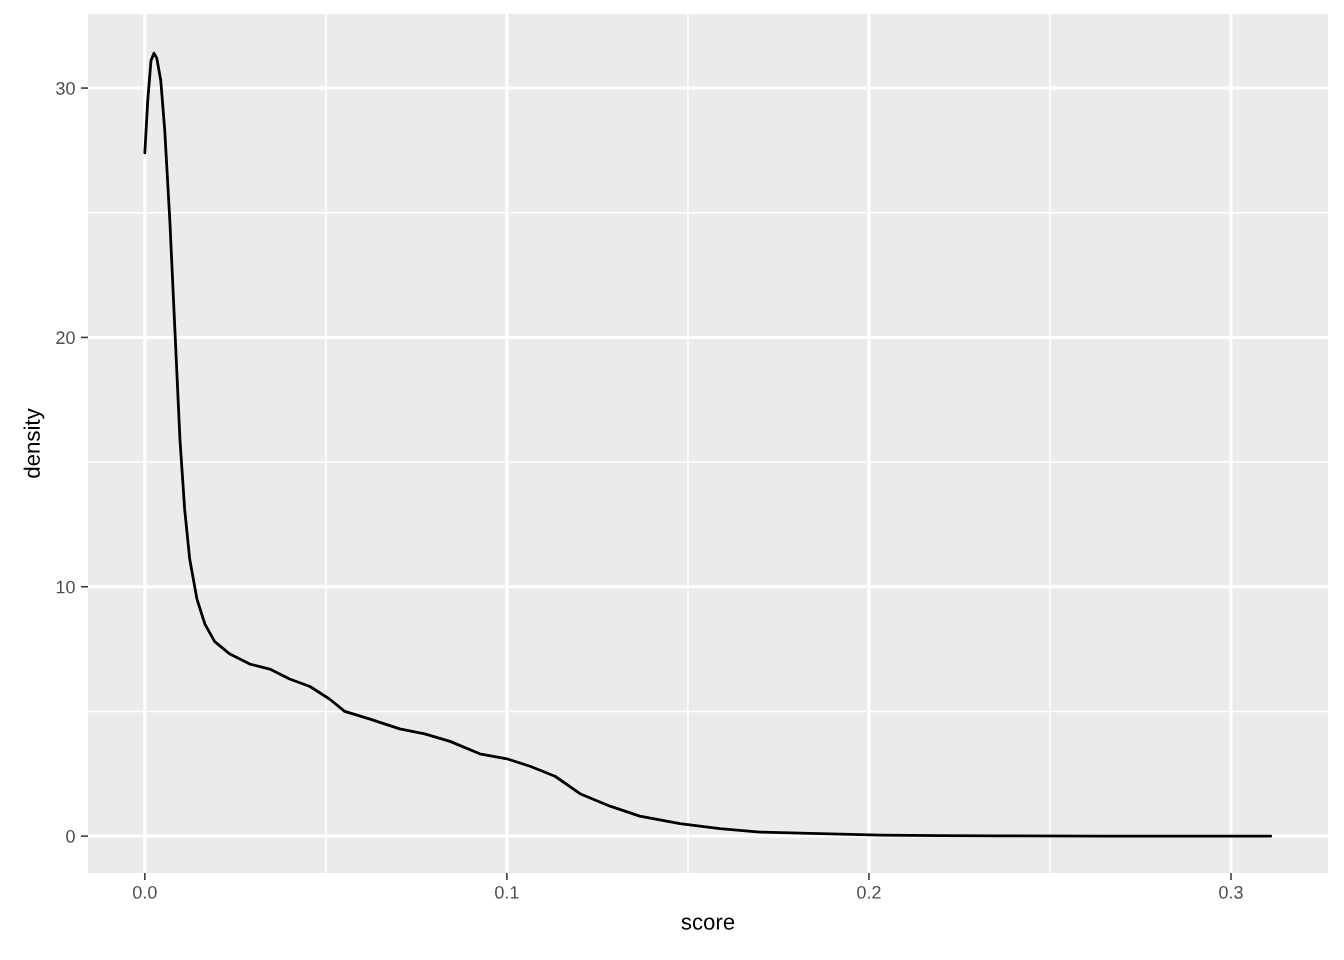 Image resolution: width=1344 pixels, height=960 pixels. Describe the element at coordinates (65, 587) in the screenshot. I see `y-tick-label: 10` at that location.